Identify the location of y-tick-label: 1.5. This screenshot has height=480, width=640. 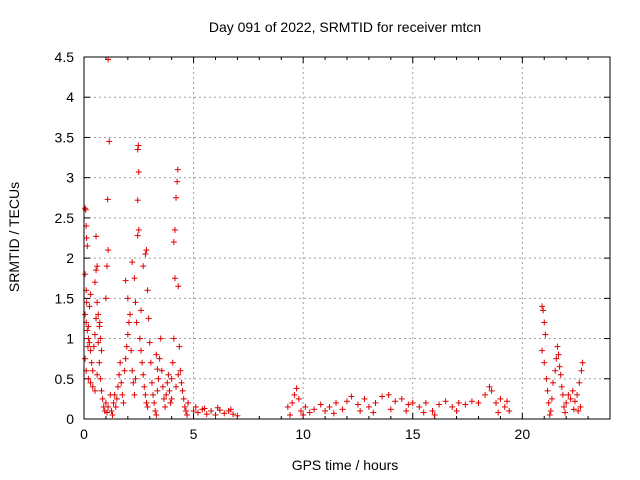
(65, 298).